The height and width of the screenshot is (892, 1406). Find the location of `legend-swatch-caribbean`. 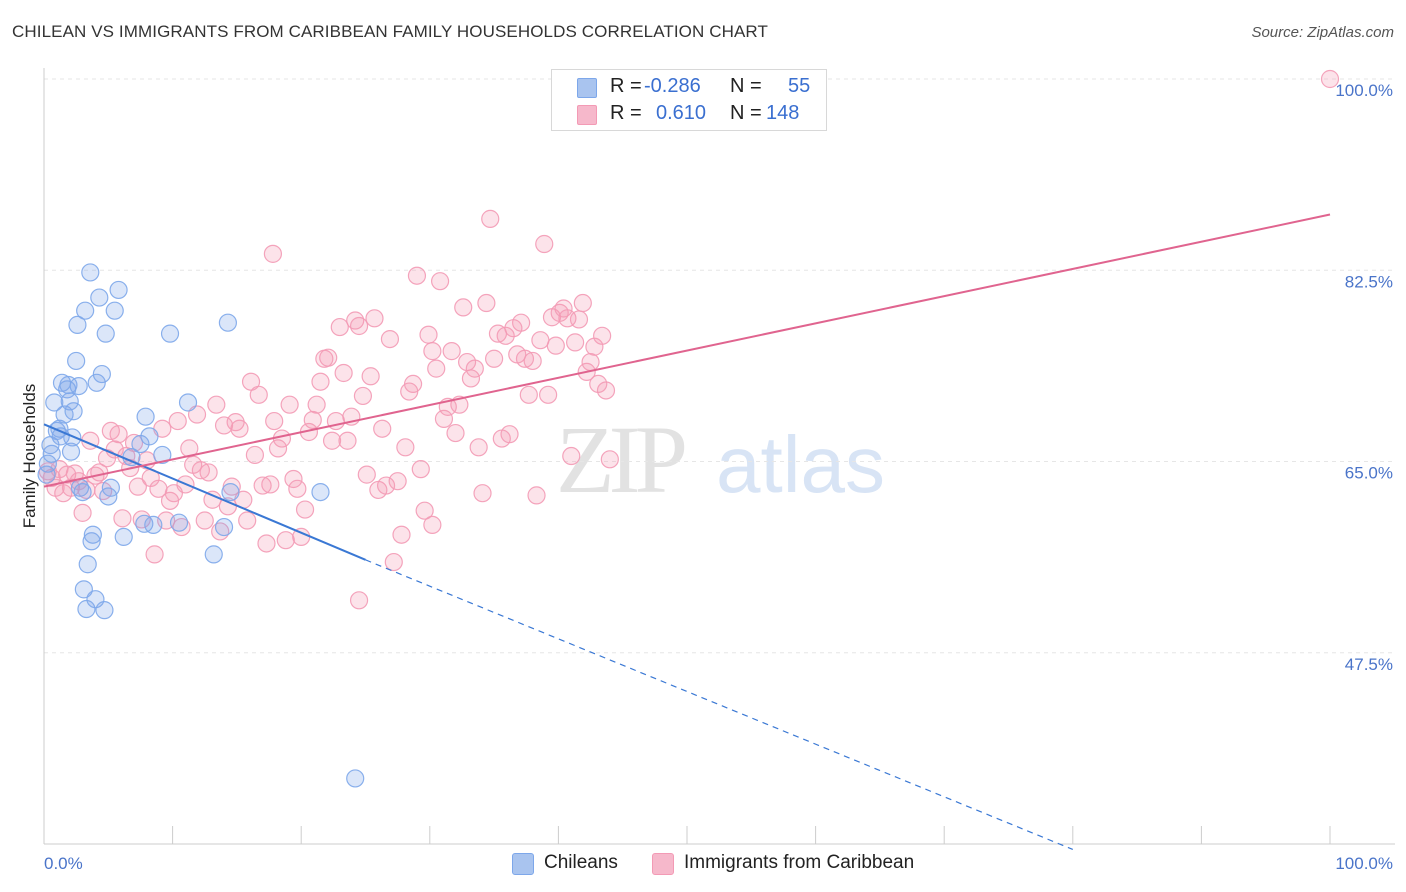

legend-swatch-caribbean is located at coordinates (587, 115).